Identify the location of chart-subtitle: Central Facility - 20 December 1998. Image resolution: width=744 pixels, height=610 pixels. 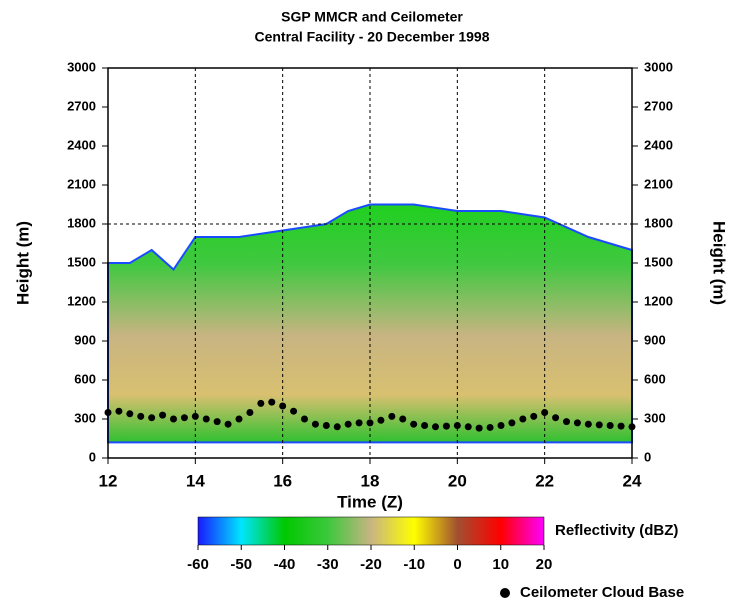
(371, 37).